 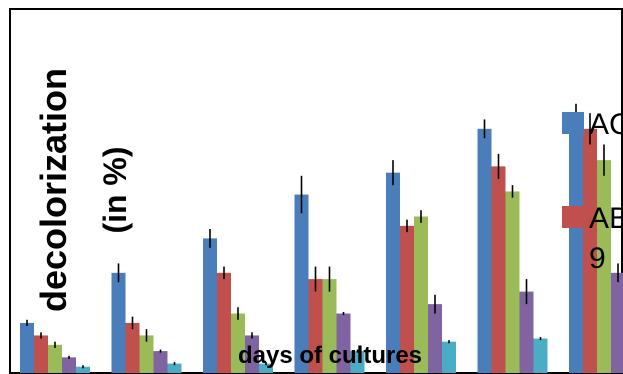 What do you see at coordinates (435, 338) in the screenshot?
I see `bar-s4-c5` at bounding box center [435, 338].